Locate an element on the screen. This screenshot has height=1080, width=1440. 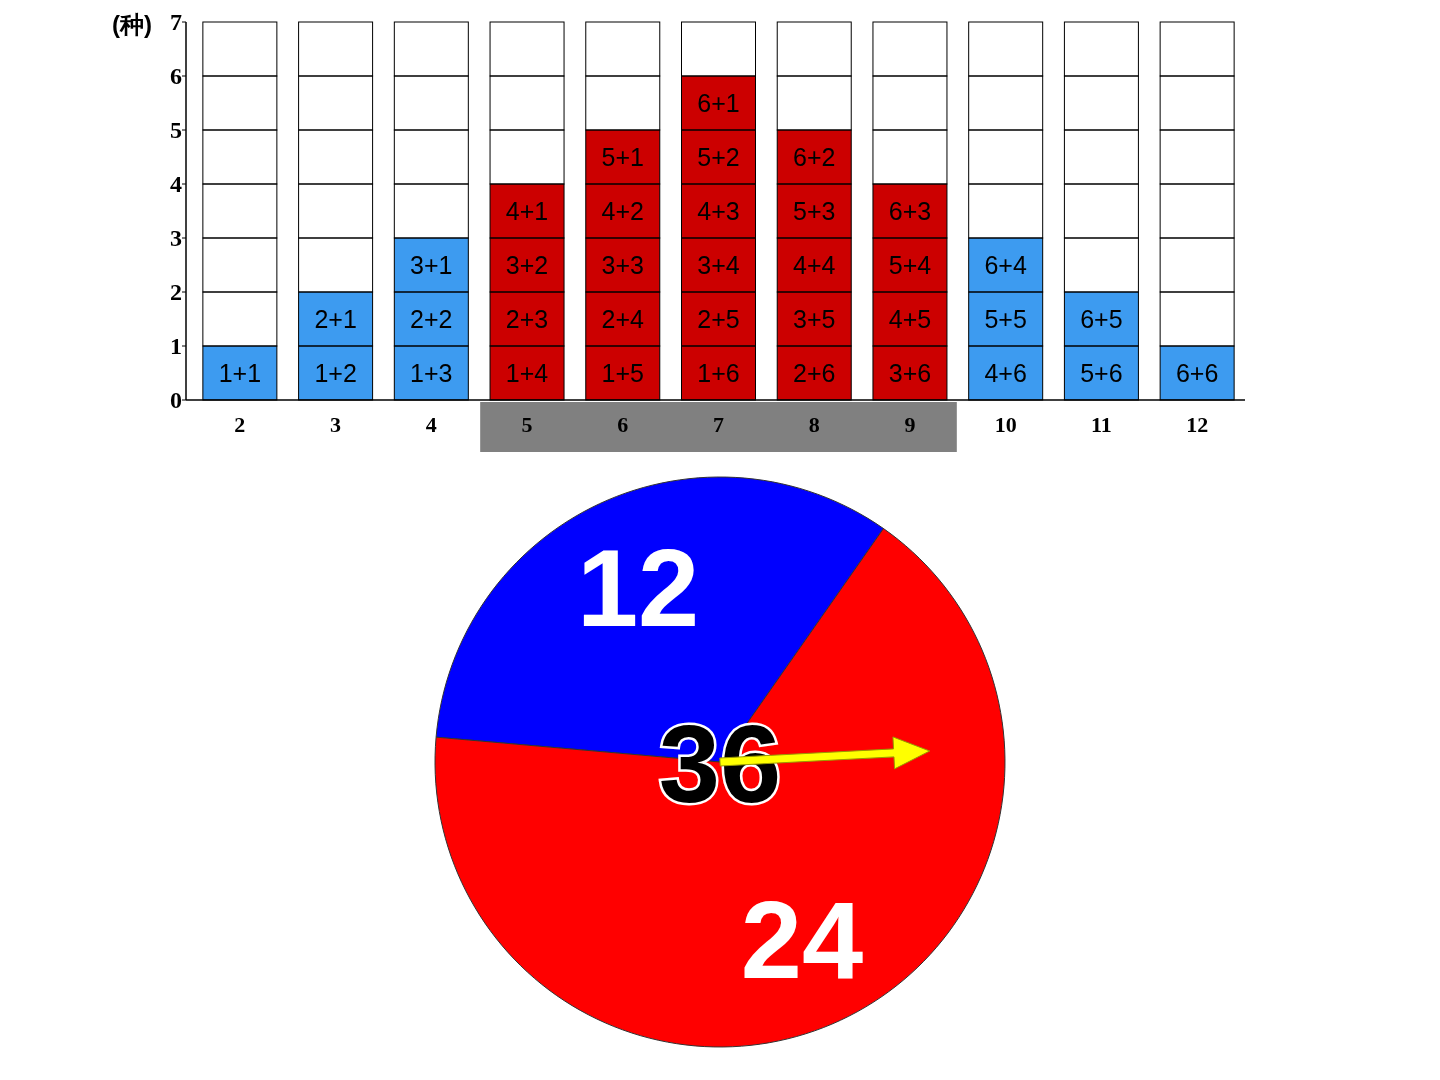
y-axis-title: (种) is located at coordinates (132, 24).